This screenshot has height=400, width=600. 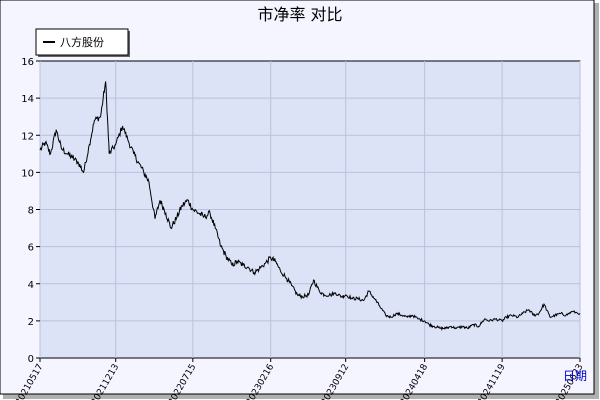 I want to click on legend-label: 八方股份, so click(x=82, y=42).